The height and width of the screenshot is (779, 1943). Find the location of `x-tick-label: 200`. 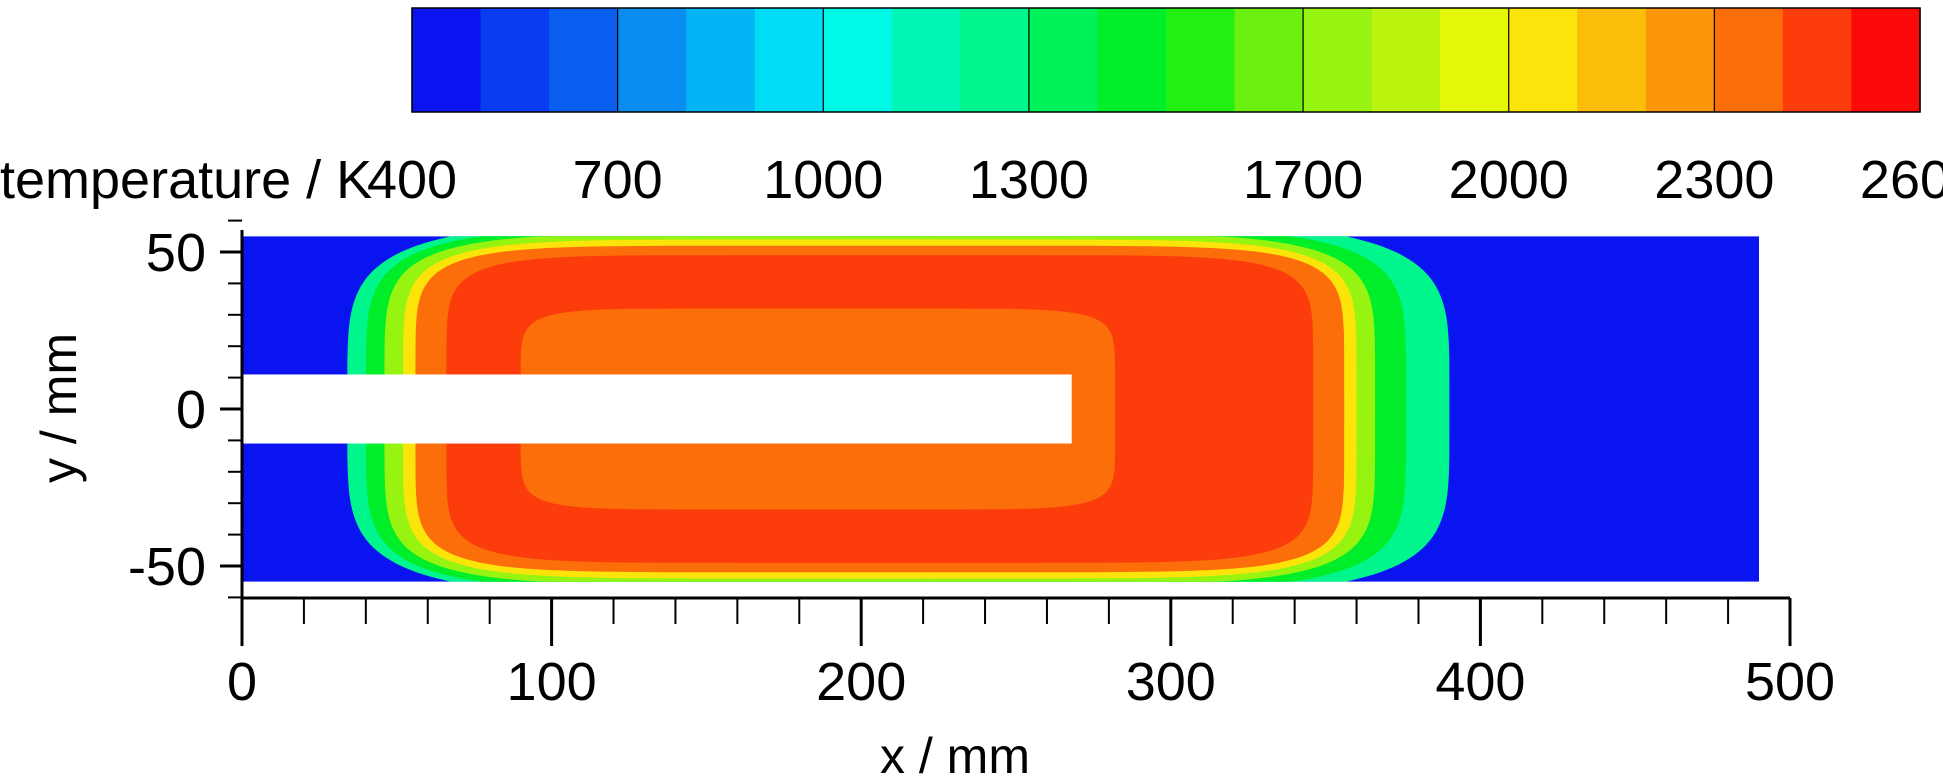

x-tick-label: 200 is located at coordinates (861, 682).